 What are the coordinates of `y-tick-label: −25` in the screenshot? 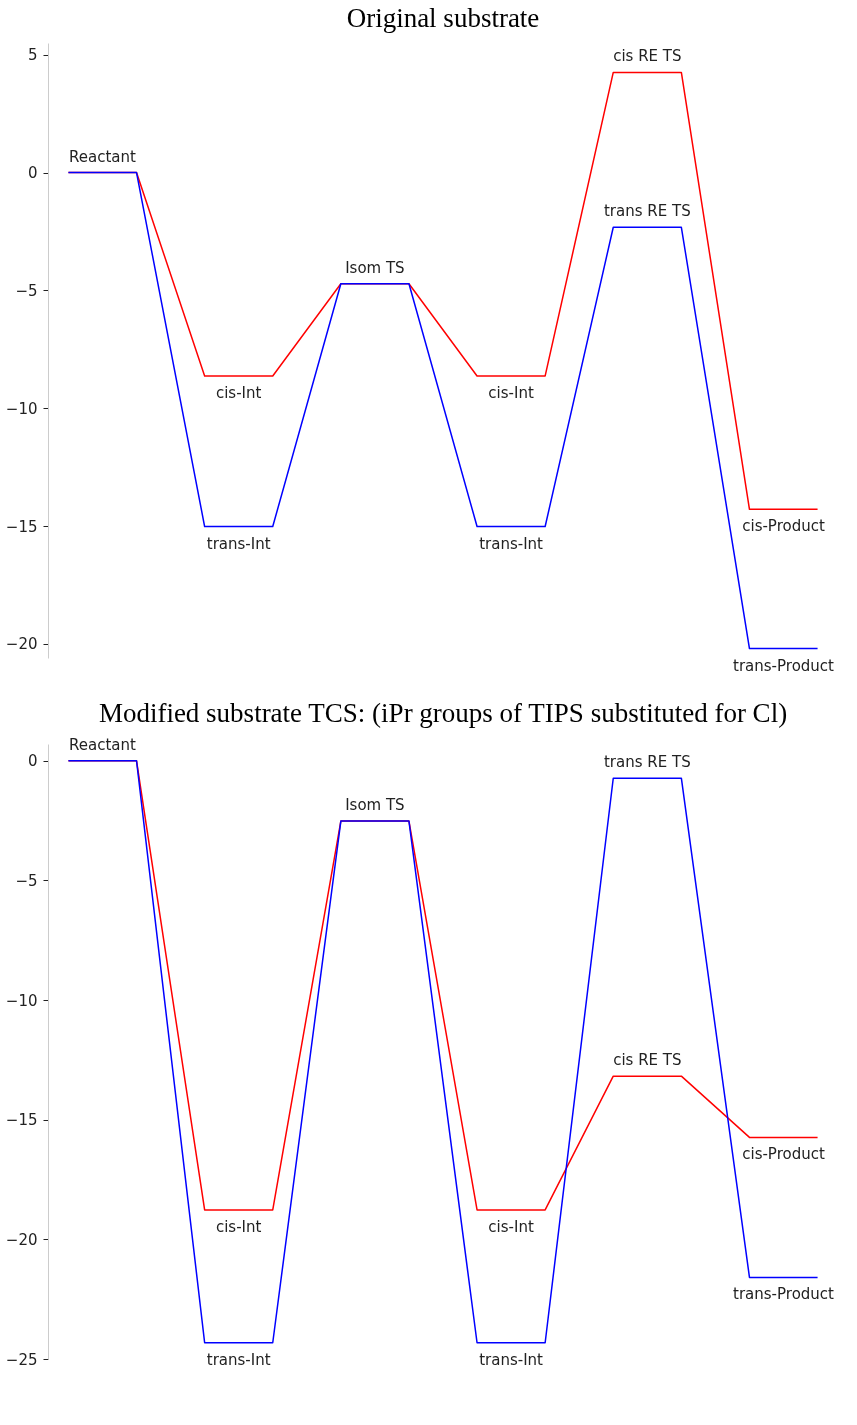 It's located at (21, 1359).